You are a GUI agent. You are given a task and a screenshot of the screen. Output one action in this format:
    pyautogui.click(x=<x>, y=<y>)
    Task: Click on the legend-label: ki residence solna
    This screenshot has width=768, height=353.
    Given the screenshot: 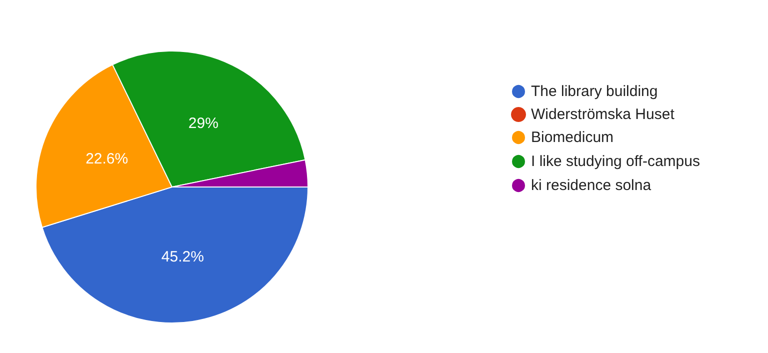 What is the action you would take?
    pyautogui.click(x=591, y=185)
    